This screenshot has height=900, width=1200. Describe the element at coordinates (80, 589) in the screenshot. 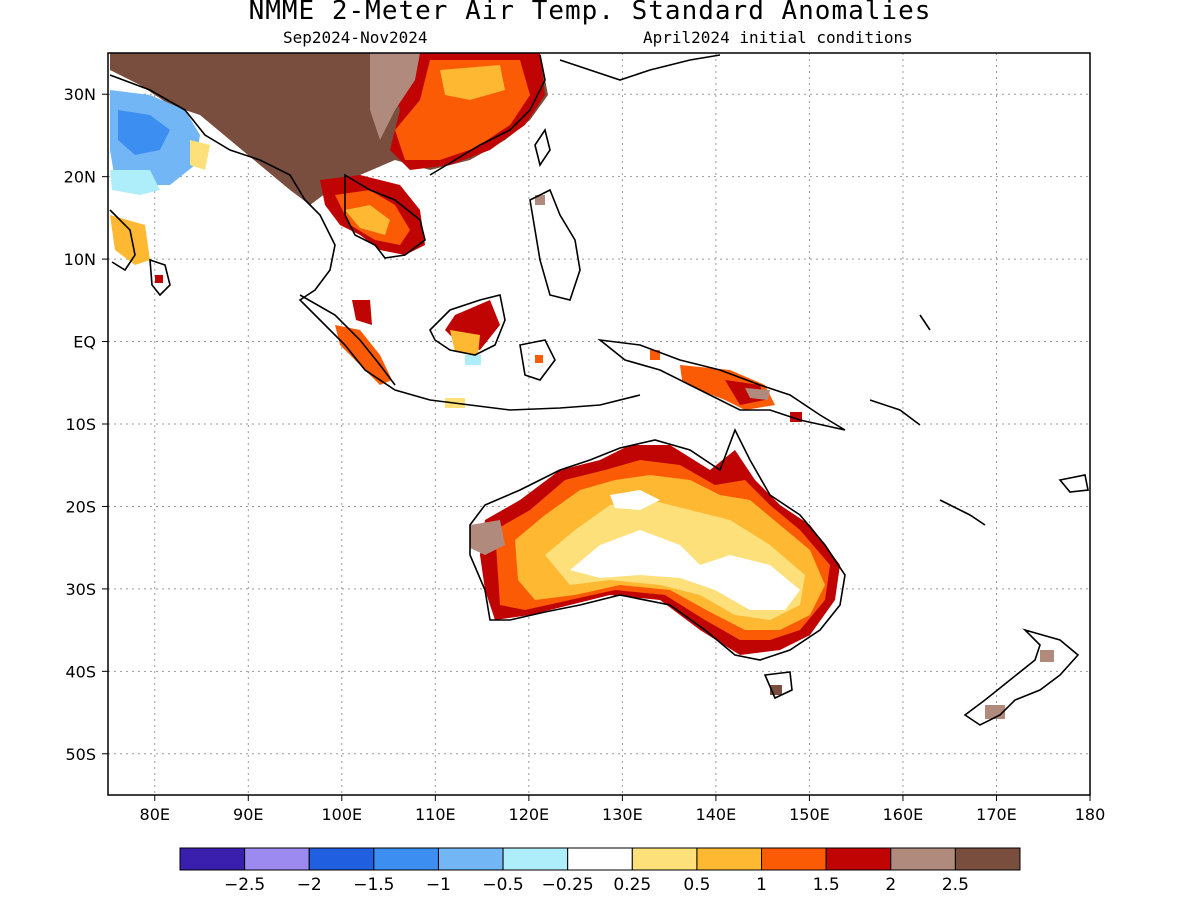

I see `latitude-tick-label: 30S` at that location.